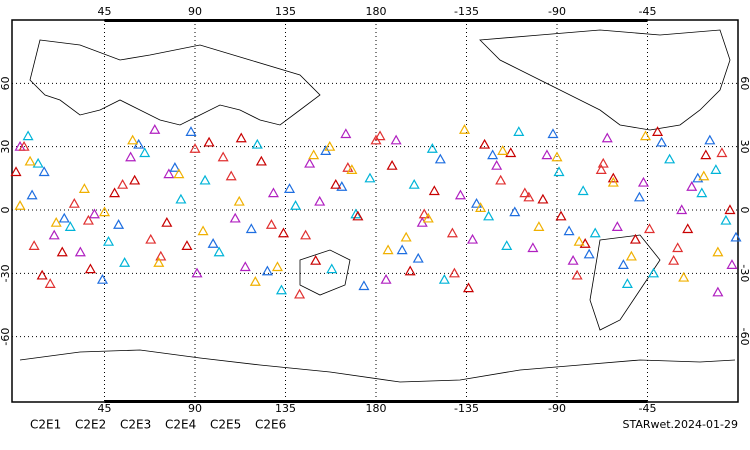 This screenshot has height=450, width=750. Describe the element at coordinates (90, 425) in the screenshot. I see `legend-entry: C2E2` at that location.